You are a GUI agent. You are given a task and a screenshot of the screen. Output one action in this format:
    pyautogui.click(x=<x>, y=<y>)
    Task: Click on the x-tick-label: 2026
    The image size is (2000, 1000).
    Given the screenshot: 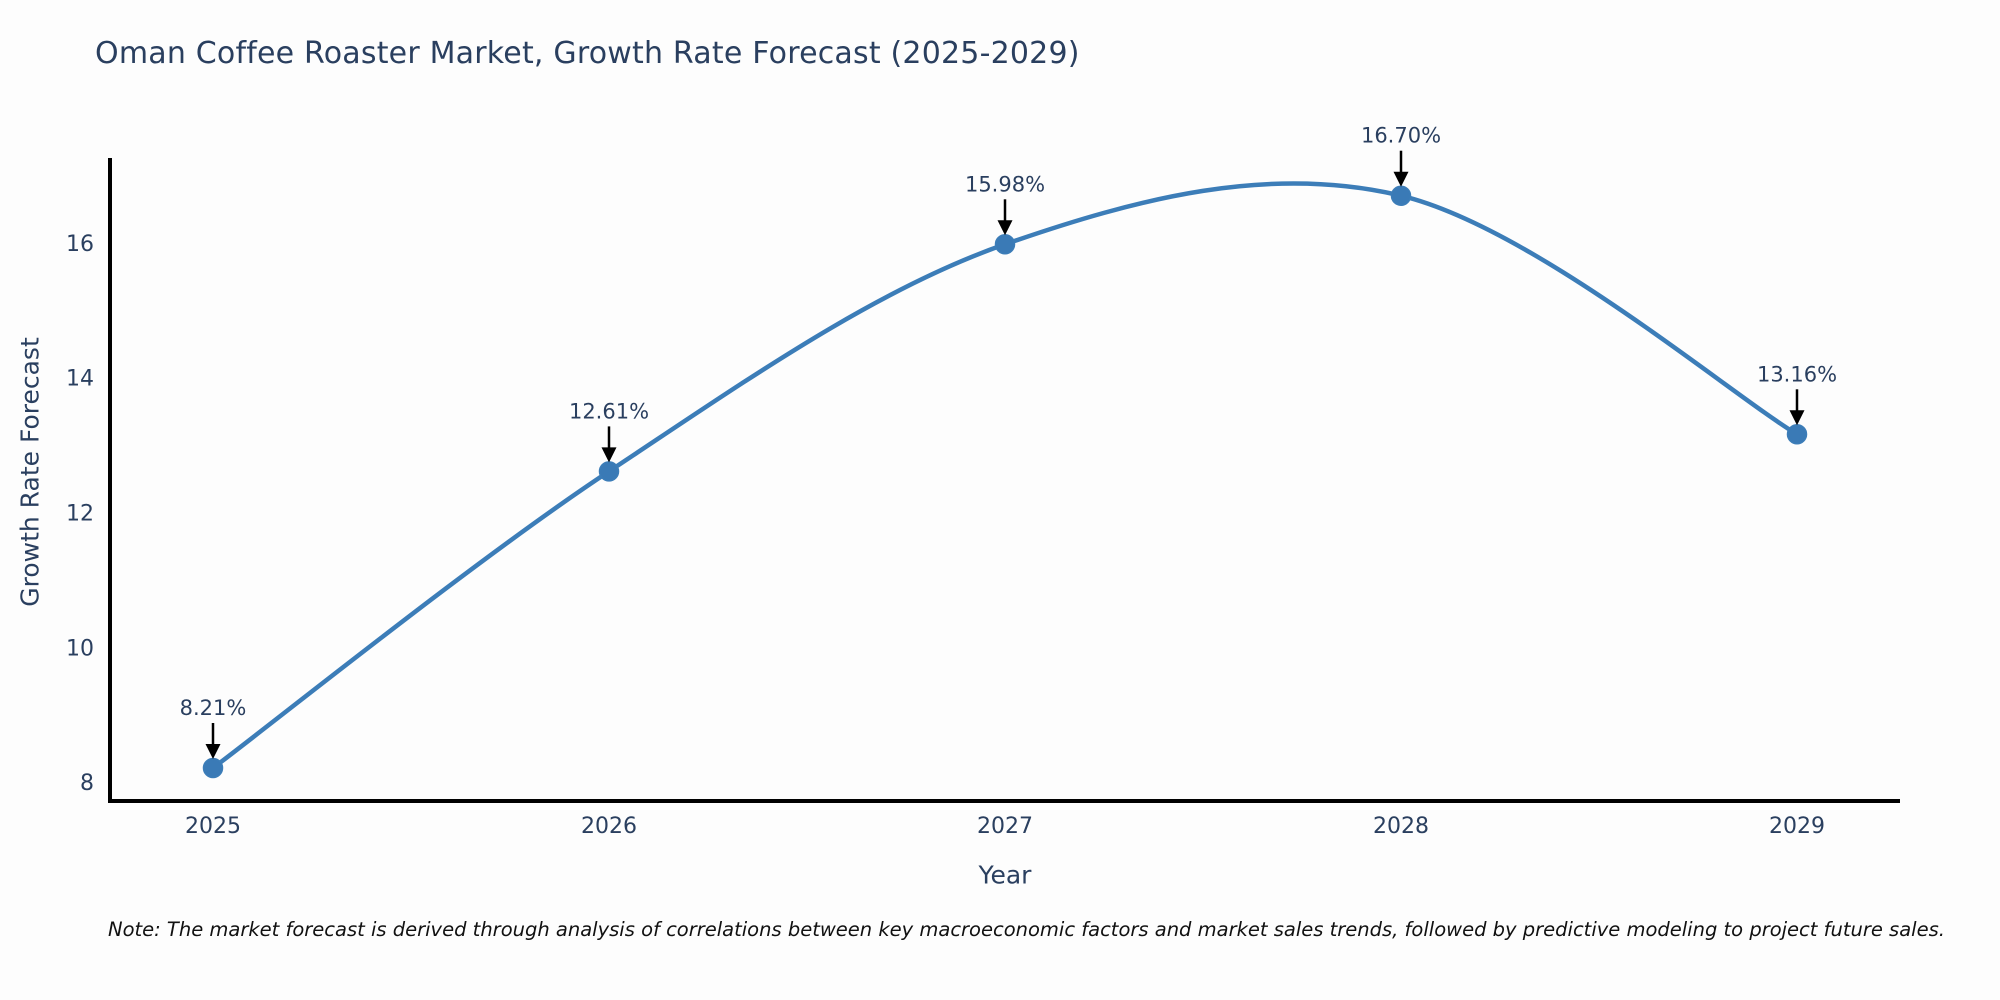 What is the action you would take?
    pyautogui.click(x=609, y=826)
    